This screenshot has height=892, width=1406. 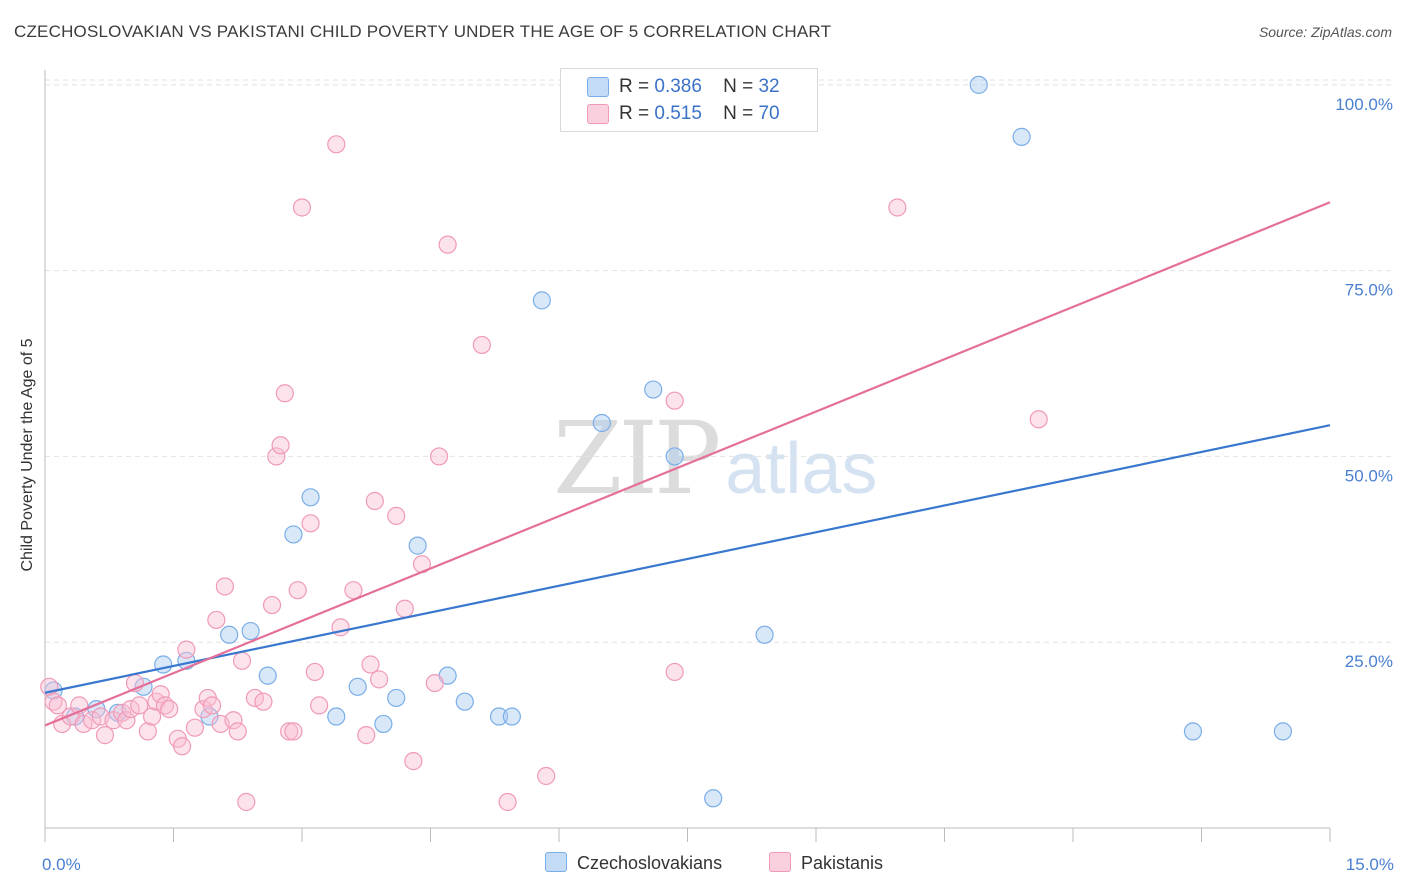 What do you see at coordinates (1369, 661) in the screenshot?
I see `y-tick-label: 25.0%` at bounding box center [1369, 661].